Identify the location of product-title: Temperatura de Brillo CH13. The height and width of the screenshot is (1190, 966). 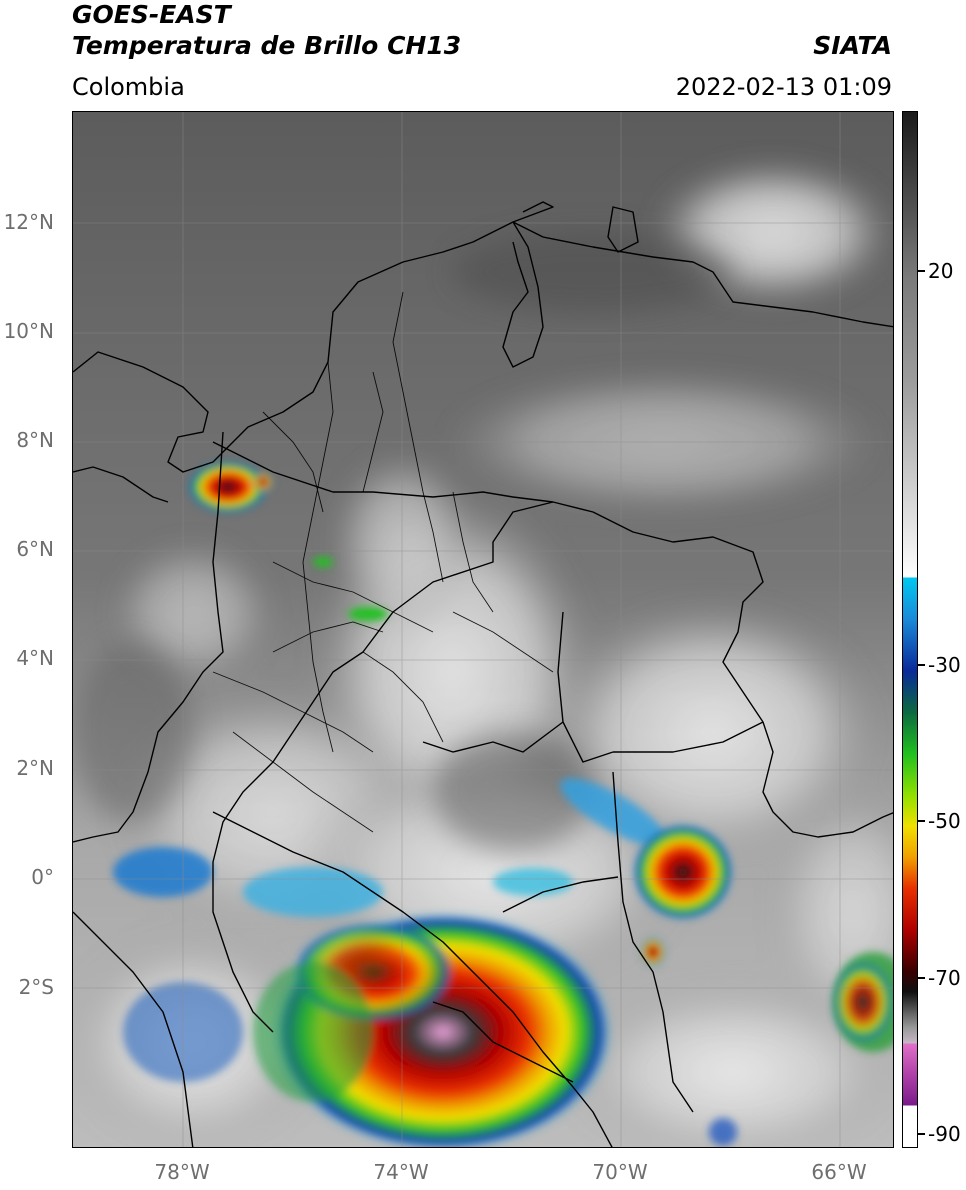
(267, 45).